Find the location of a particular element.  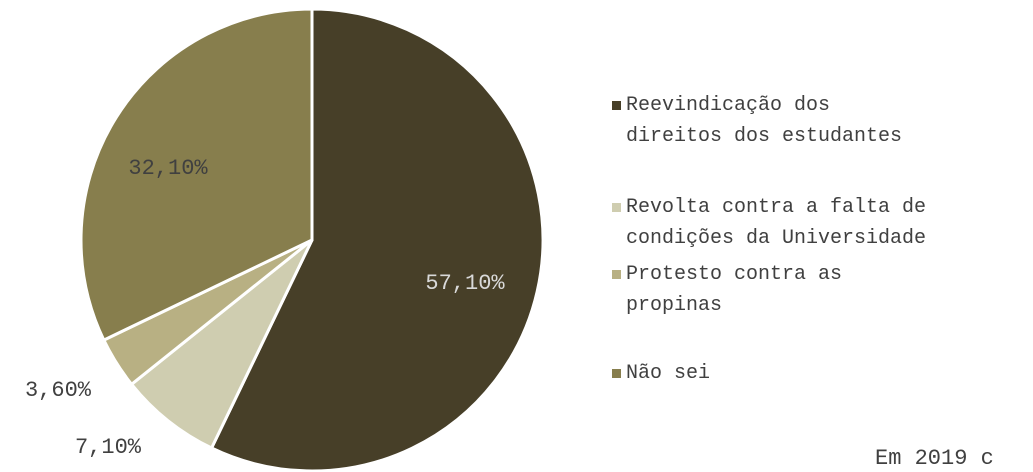

legend-item: Protesto contra as propinas is located at coordinates (772, 290).